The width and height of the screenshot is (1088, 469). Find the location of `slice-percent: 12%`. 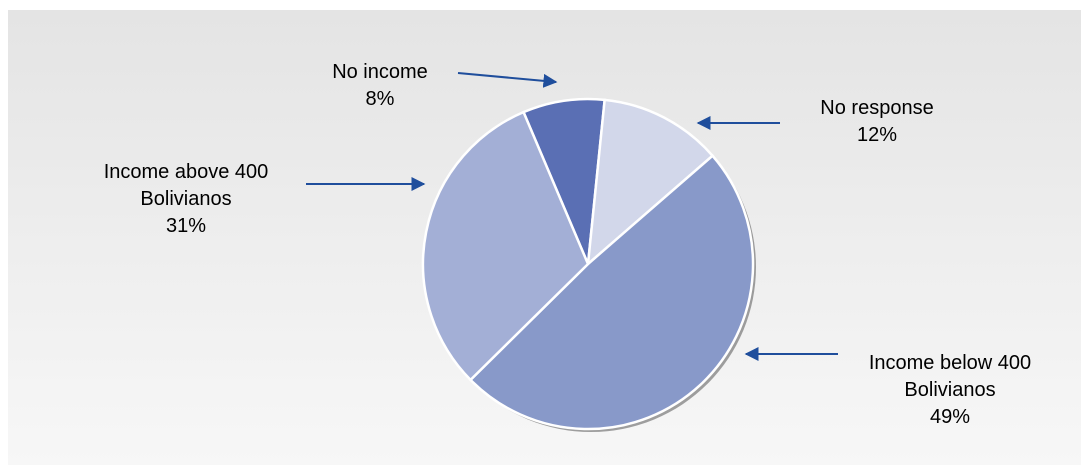

slice-percent: 12% is located at coordinates (877, 135).